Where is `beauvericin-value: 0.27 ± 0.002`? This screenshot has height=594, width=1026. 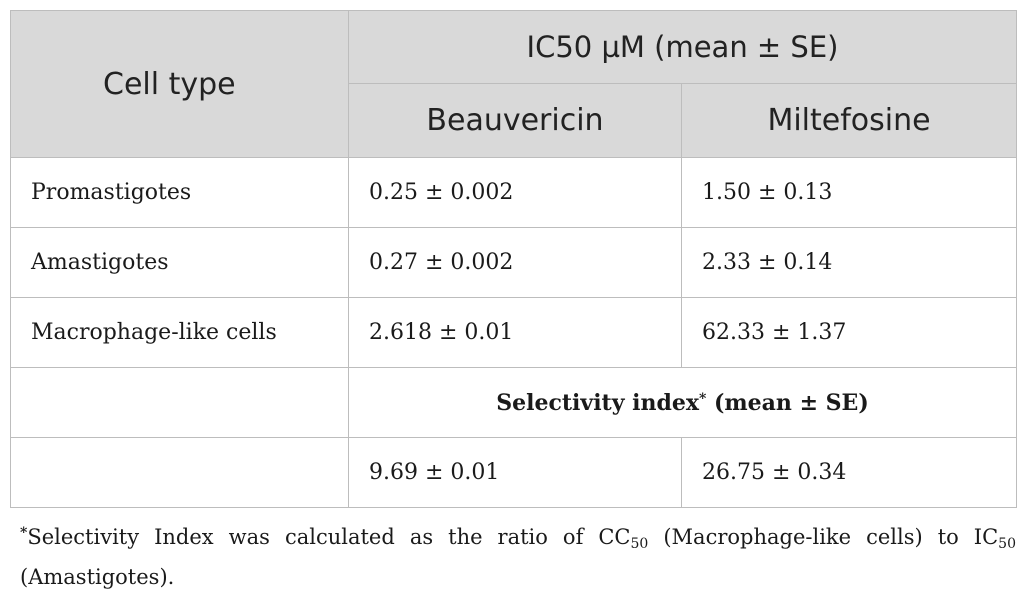 beauvericin-value: 0.27 ± 0.002 is located at coordinates (515, 262).